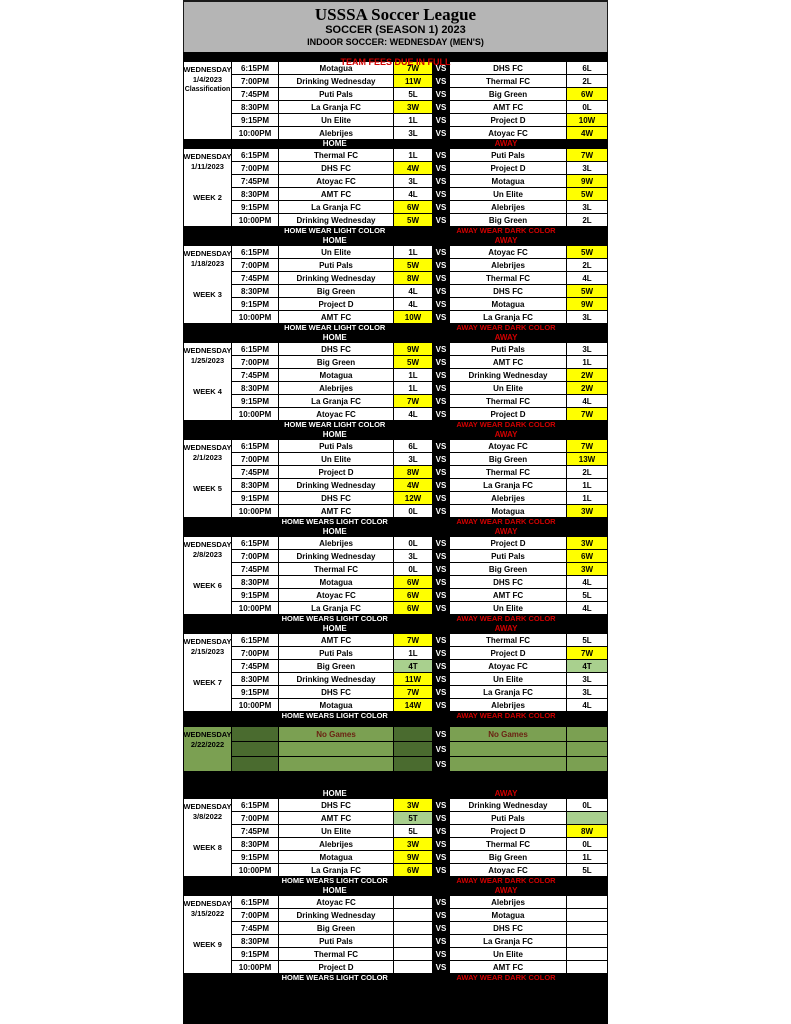  What do you see at coordinates (413, 362) in the screenshot?
I see `home-result-cell: 5W` at bounding box center [413, 362].